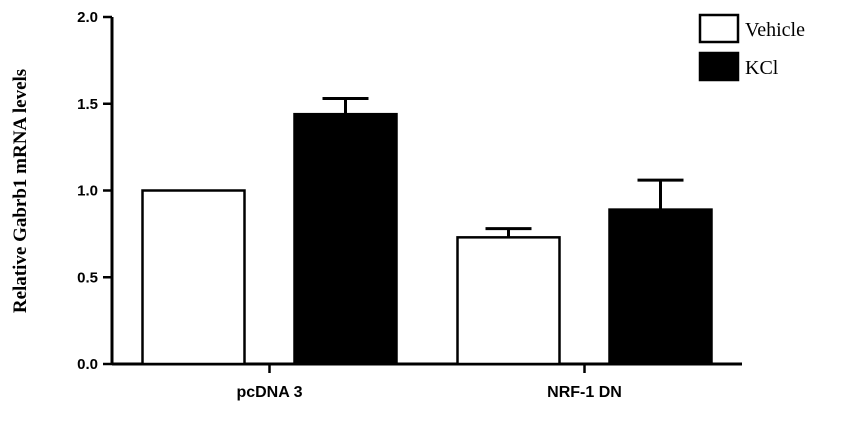  Describe the element at coordinates (87, 104) in the screenshot. I see `y-tick-label: 1.5` at that location.